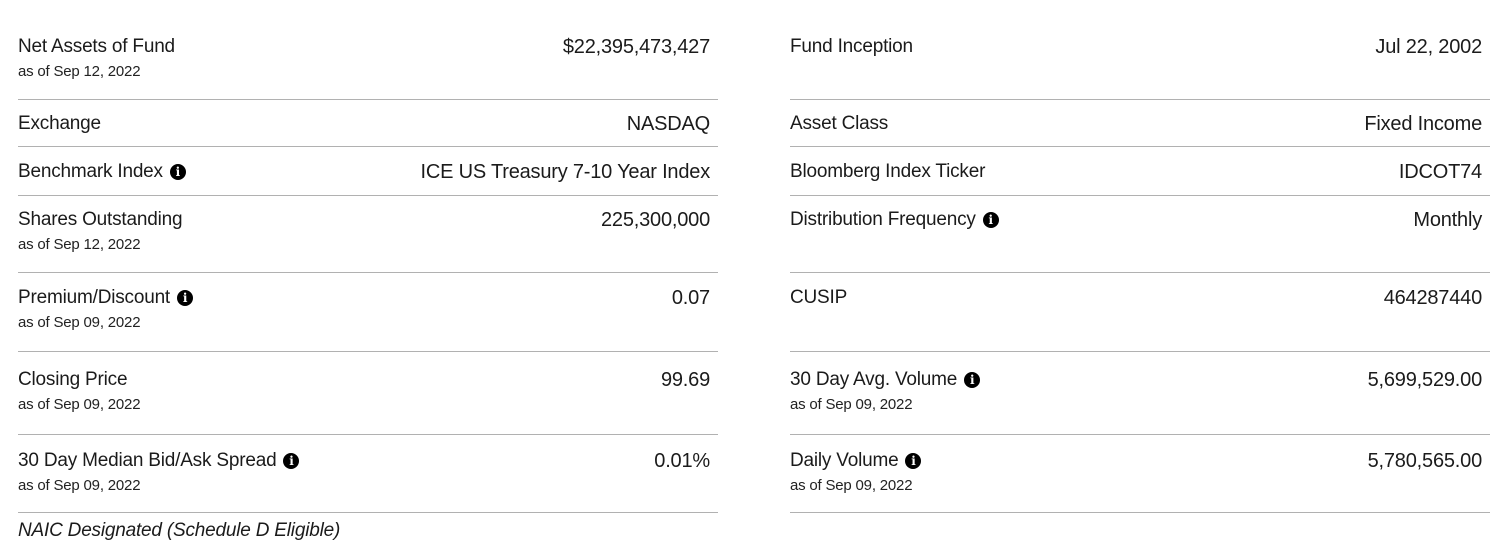  What do you see at coordinates (73, 379) in the screenshot?
I see `closing-price-label: Closing Price` at bounding box center [73, 379].